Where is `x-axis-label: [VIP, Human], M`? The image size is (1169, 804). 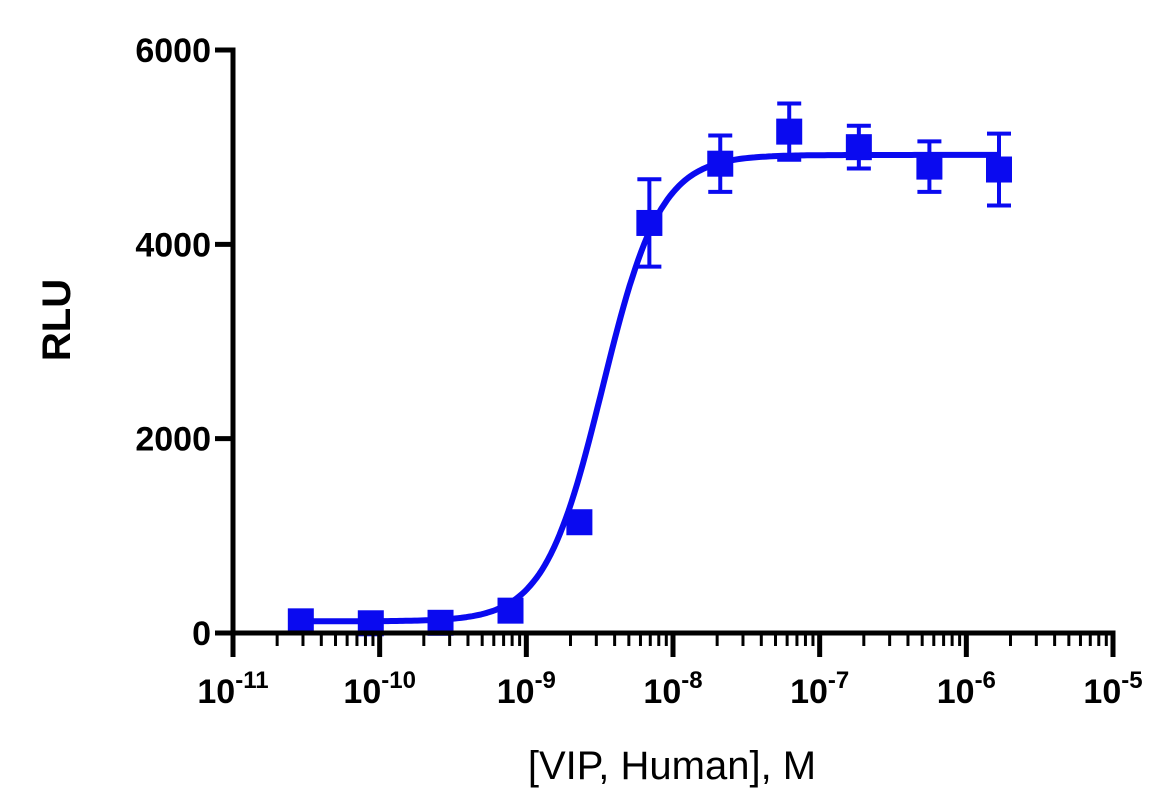
x-axis-label: [VIP, Human], M is located at coordinates (672, 766).